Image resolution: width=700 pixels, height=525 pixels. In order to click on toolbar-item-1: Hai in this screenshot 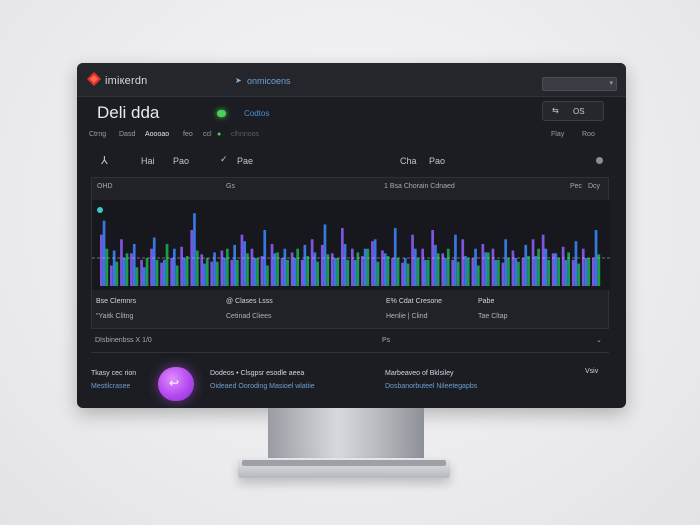, I will do `click(148, 161)`.